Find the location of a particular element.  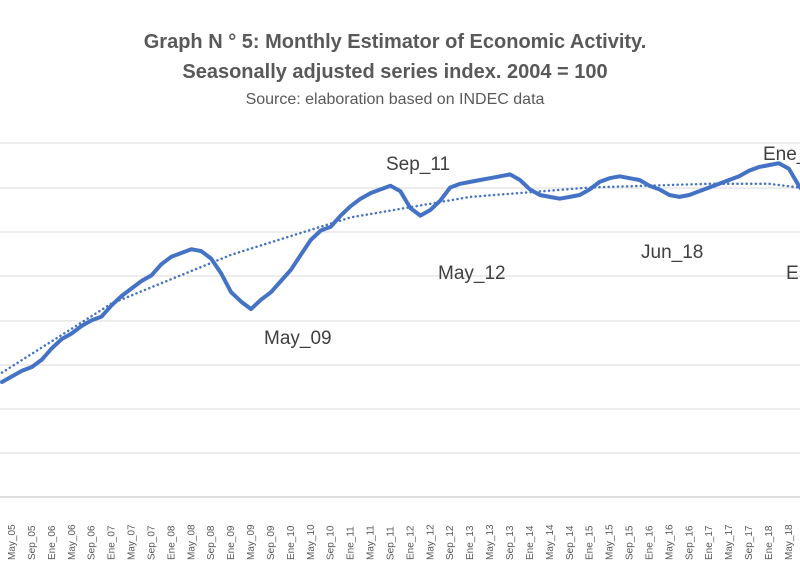

x-tick-label: May_12 is located at coordinates (430, 542).